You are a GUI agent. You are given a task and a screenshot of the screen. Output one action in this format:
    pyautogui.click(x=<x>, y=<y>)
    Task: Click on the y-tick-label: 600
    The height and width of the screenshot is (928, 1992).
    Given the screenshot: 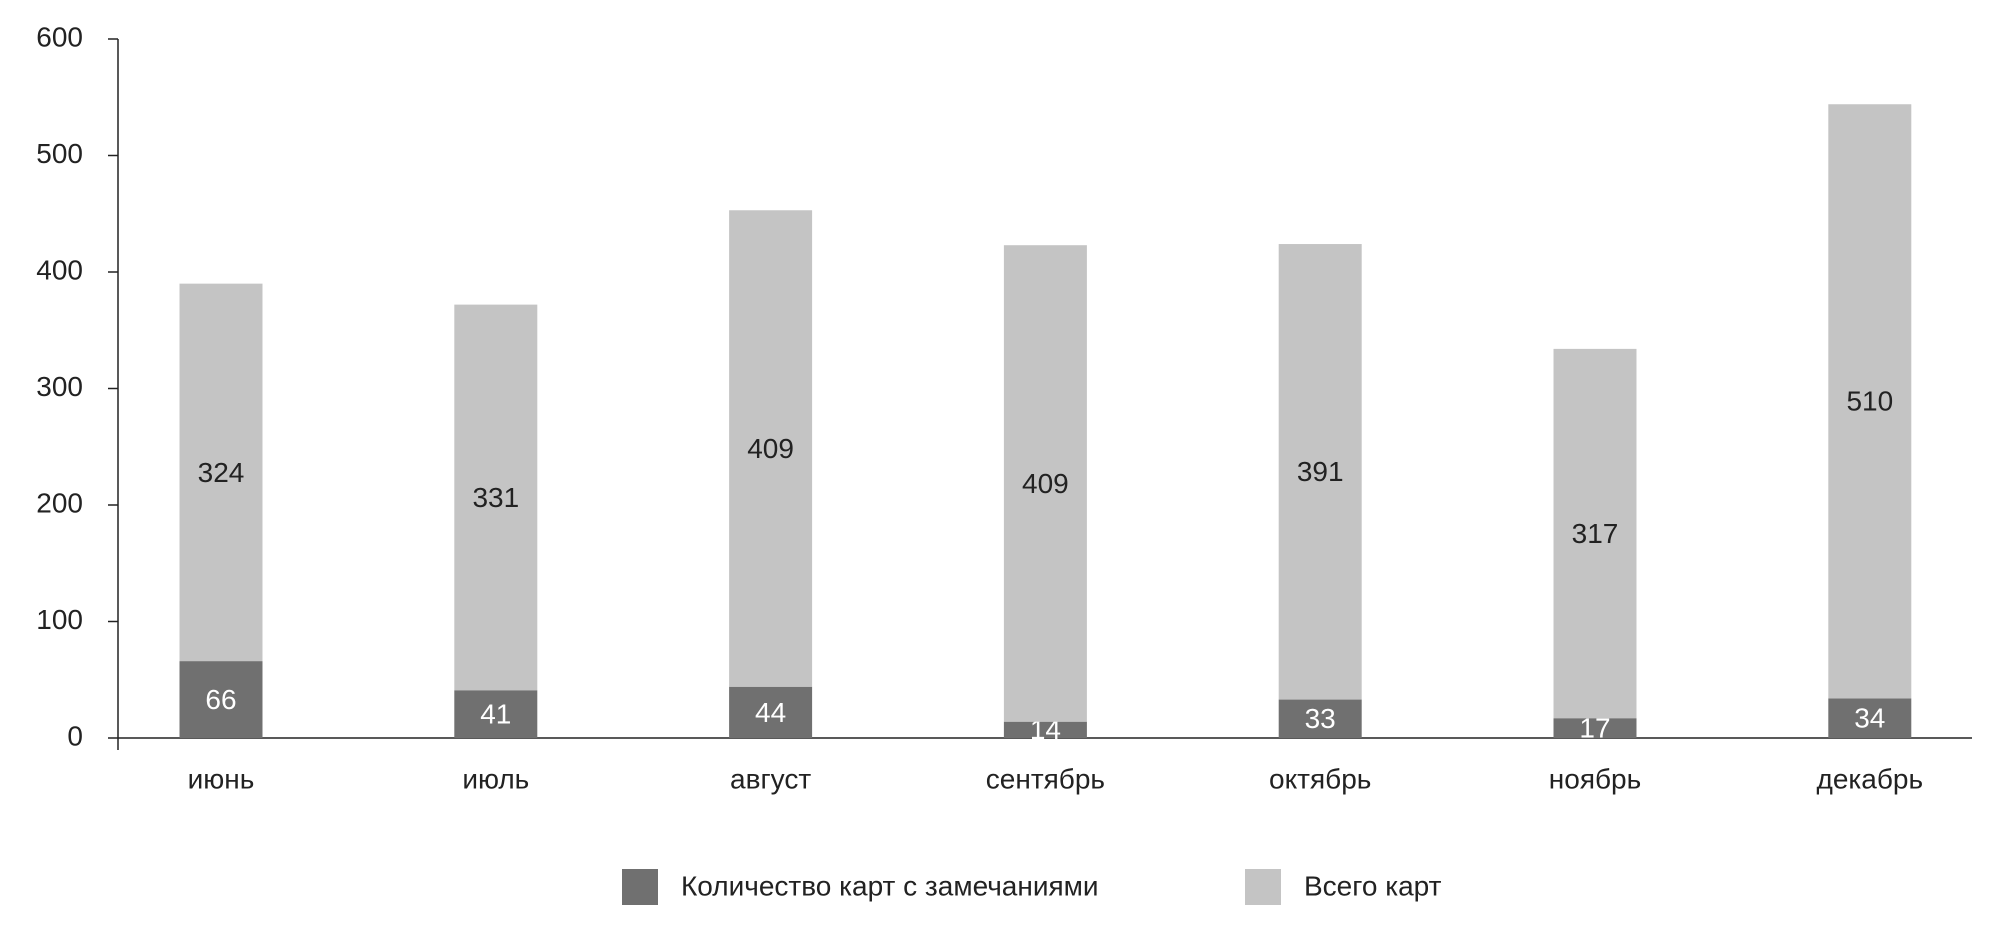 What is the action you would take?
    pyautogui.click(x=59, y=36)
    